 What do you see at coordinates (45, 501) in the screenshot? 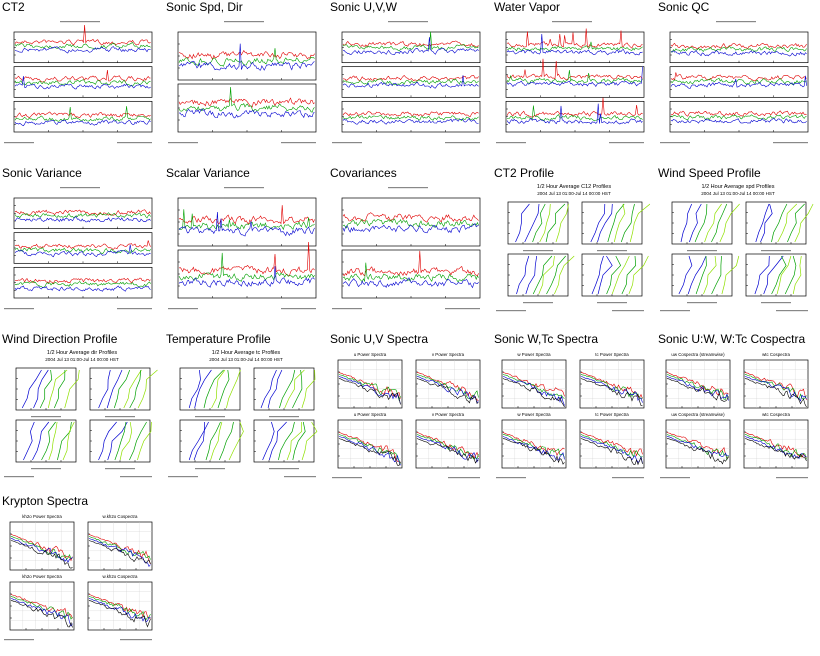
I see `thumbnail-title: Krypton Spectra` at bounding box center [45, 501].